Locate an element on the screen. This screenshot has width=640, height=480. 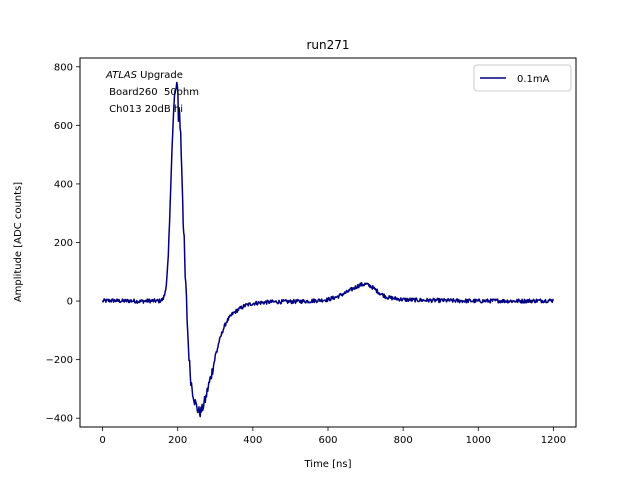
y-tick-label: 200 is located at coordinates (63, 243).